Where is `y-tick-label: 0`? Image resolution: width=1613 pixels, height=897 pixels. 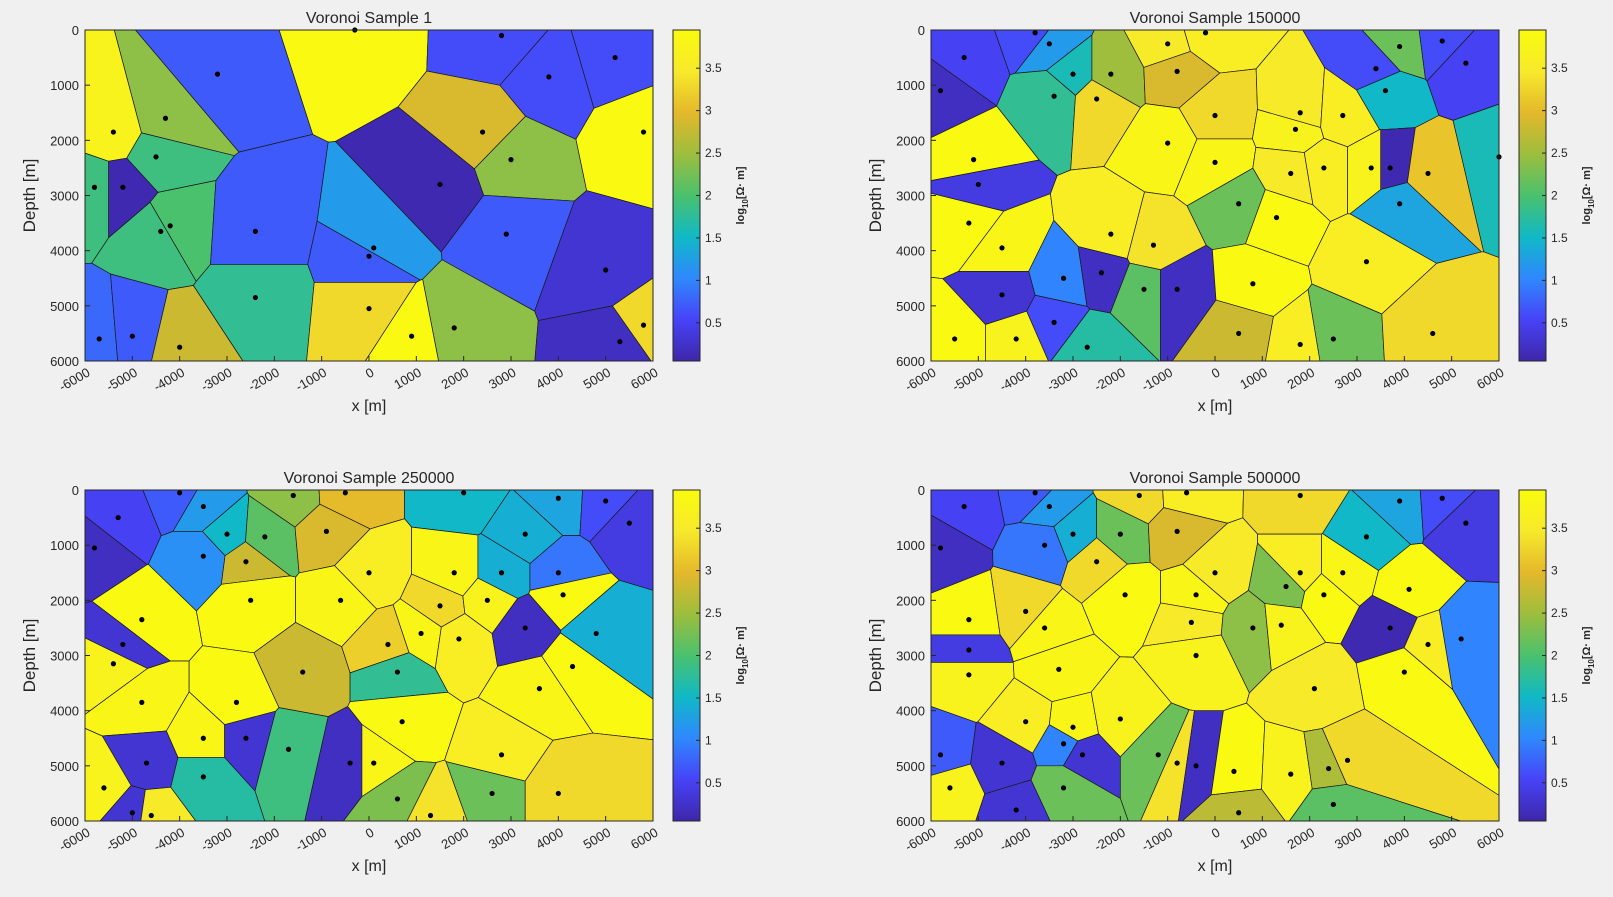 y-tick-label: 0 is located at coordinates (921, 30).